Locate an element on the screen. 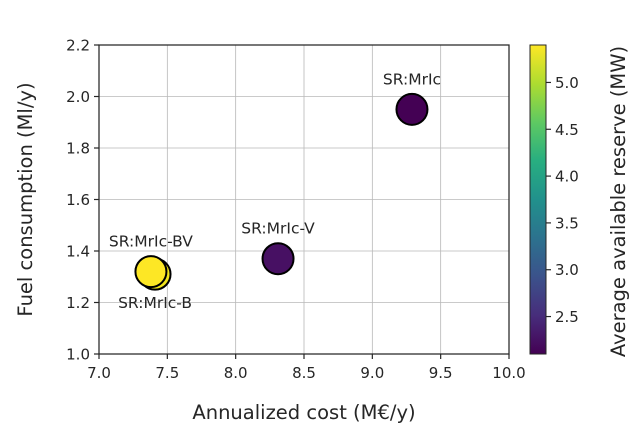  y-tick-label: 1.0 is located at coordinates (78, 355).